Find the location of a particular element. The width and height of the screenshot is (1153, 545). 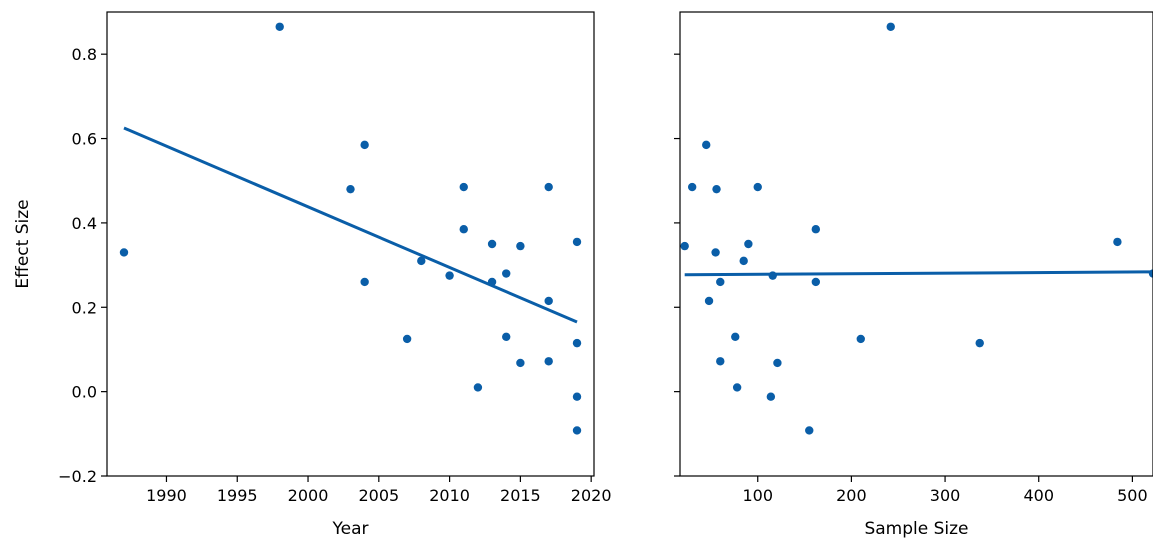

x-tick-label: 2020 is located at coordinates (591, 495).